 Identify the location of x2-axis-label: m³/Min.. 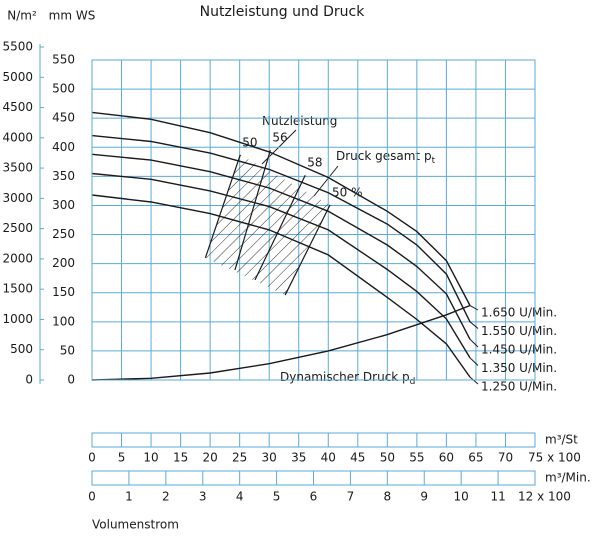
(568, 478).